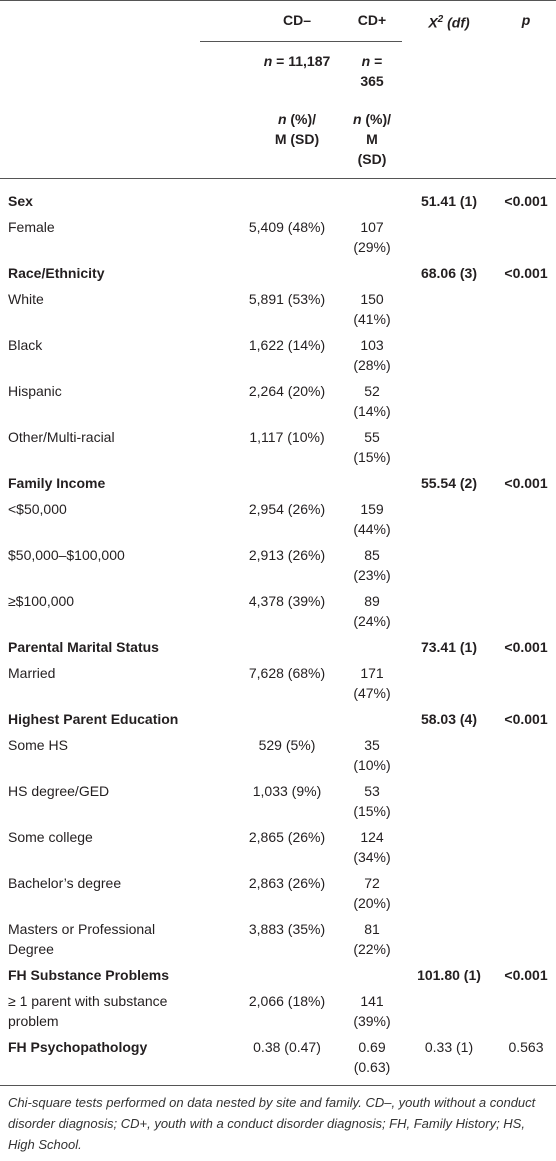 The image size is (556, 1161). Describe the element at coordinates (372, 611) in the screenshot. I see `table-cell: 89 (24%)` at that location.